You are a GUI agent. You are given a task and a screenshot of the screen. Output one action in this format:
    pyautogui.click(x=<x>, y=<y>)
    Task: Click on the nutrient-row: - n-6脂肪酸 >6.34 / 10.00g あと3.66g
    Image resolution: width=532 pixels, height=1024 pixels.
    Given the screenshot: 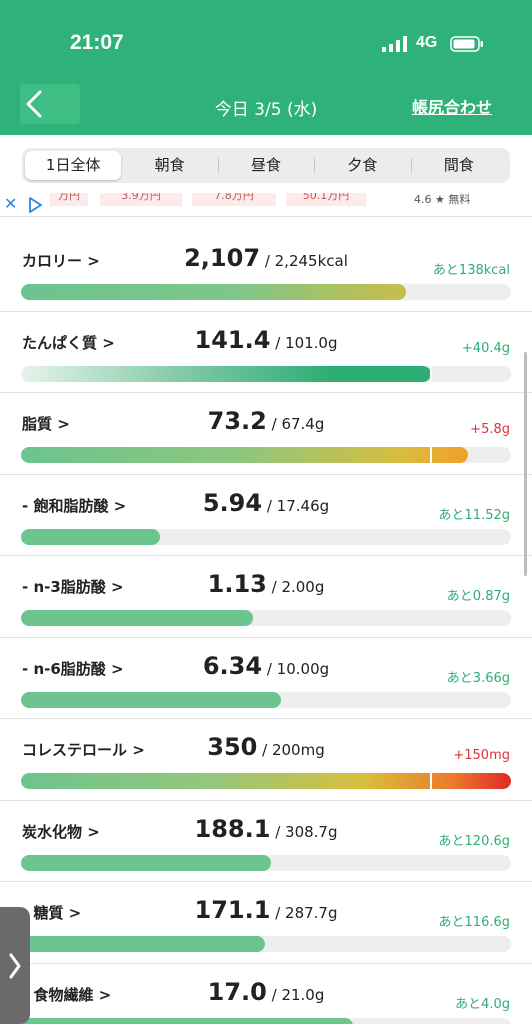 What is the action you would take?
    pyautogui.click(x=266, y=678)
    